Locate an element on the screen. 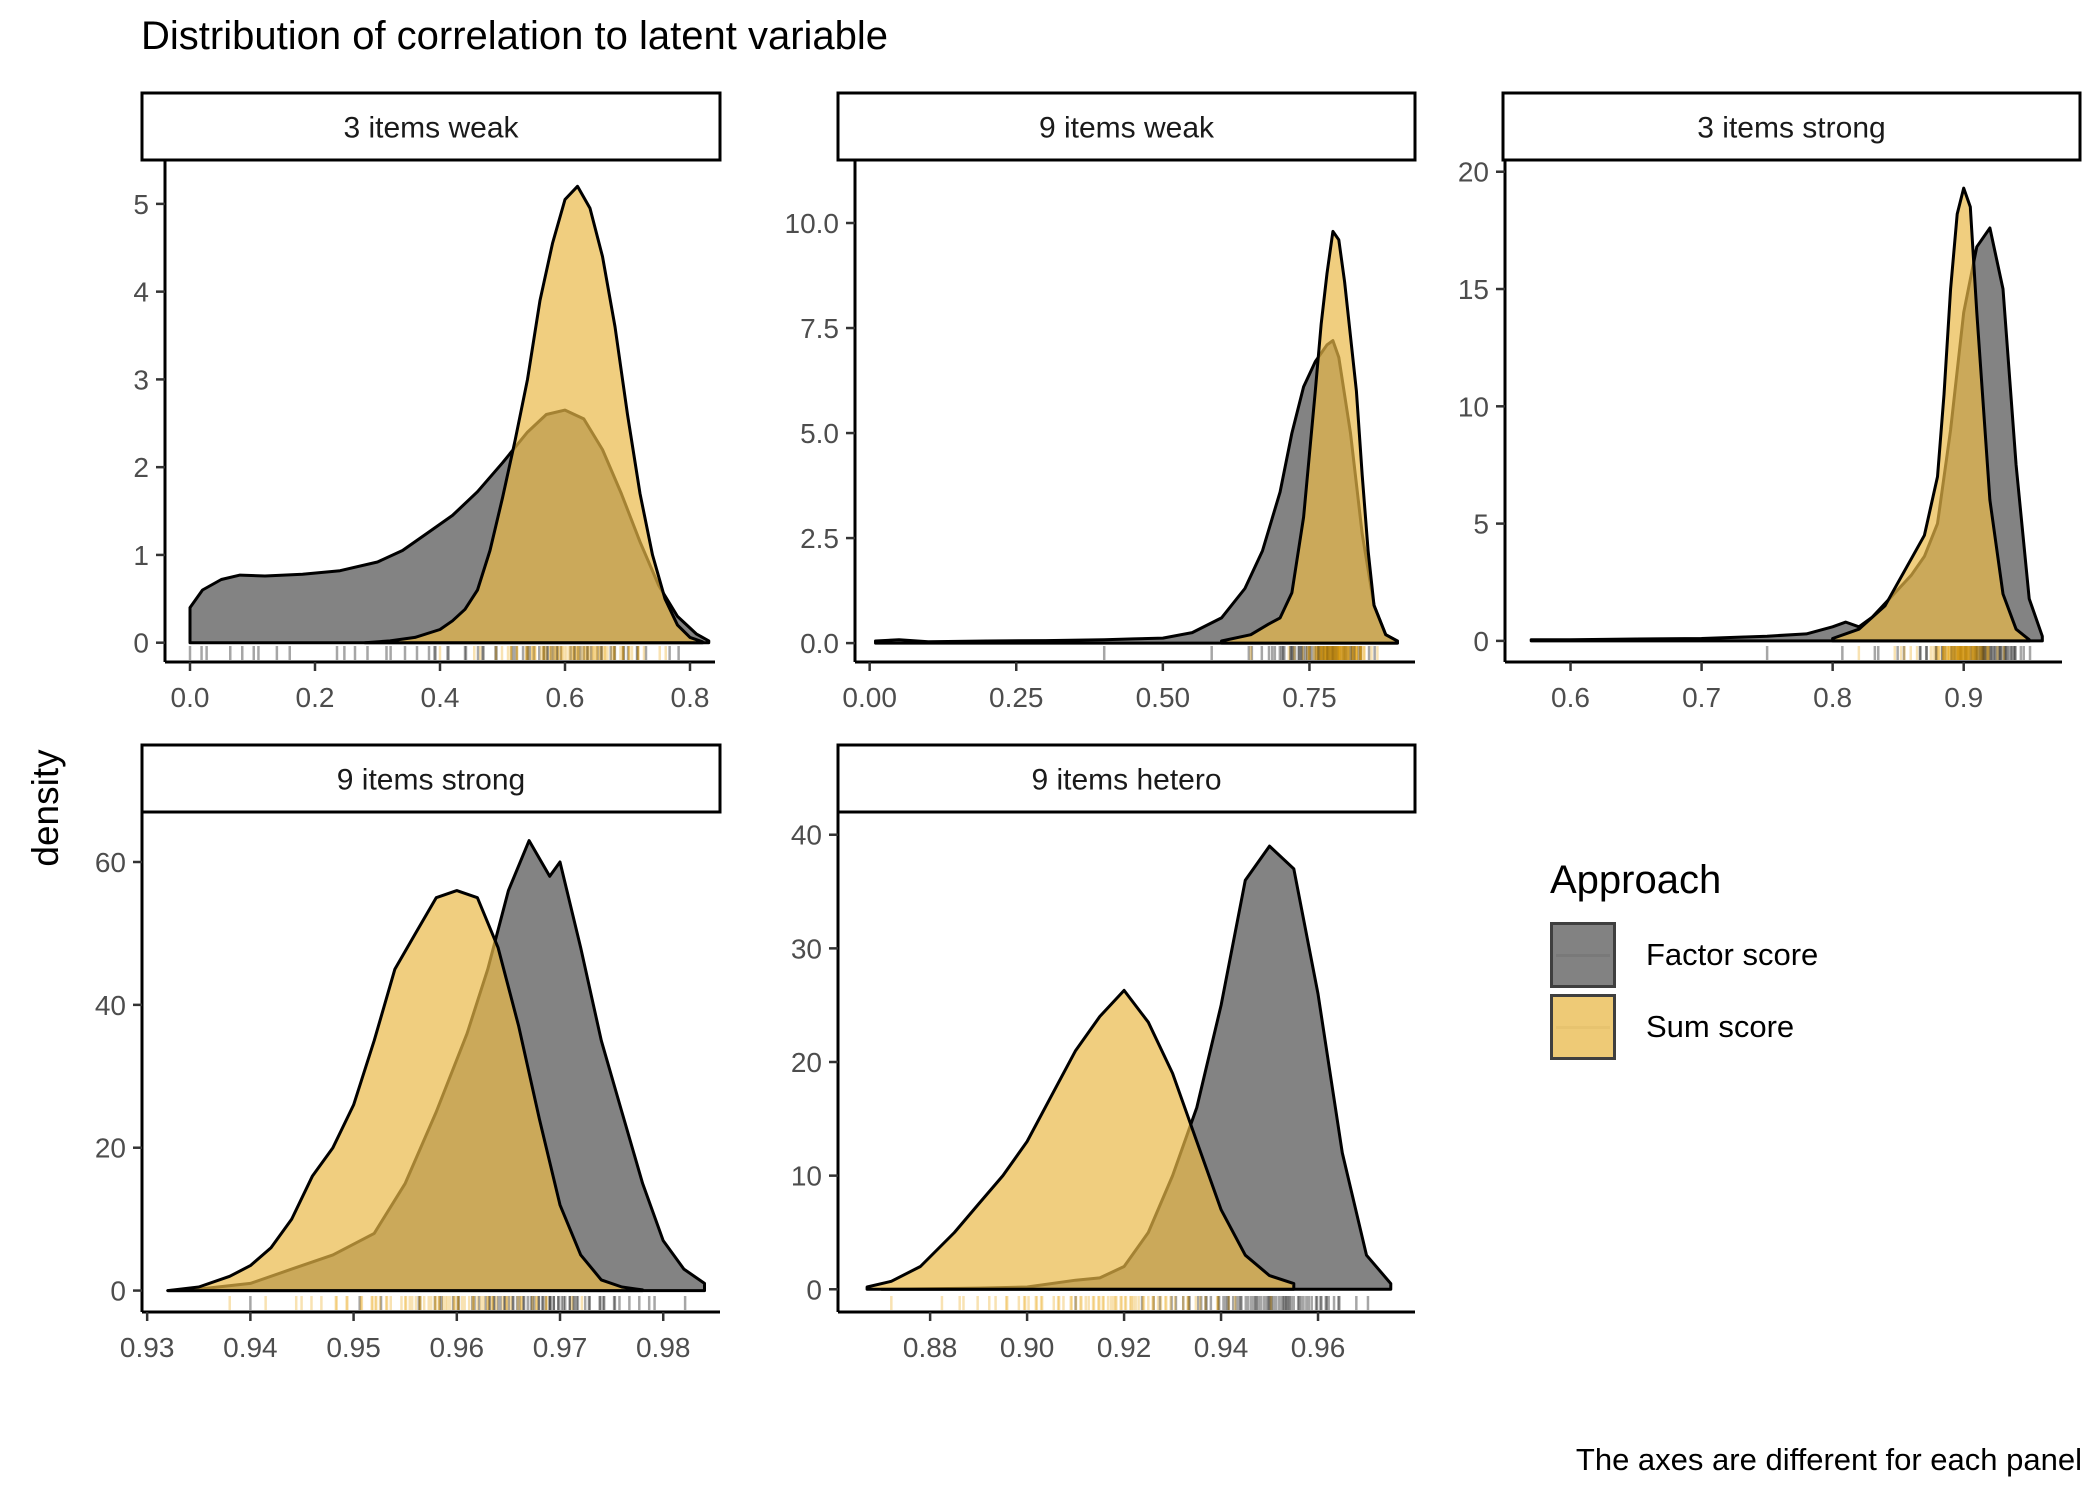 The height and width of the screenshot is (1500, 2100). x-tick-label: 0.88 is located at coordinates (930, 1347).